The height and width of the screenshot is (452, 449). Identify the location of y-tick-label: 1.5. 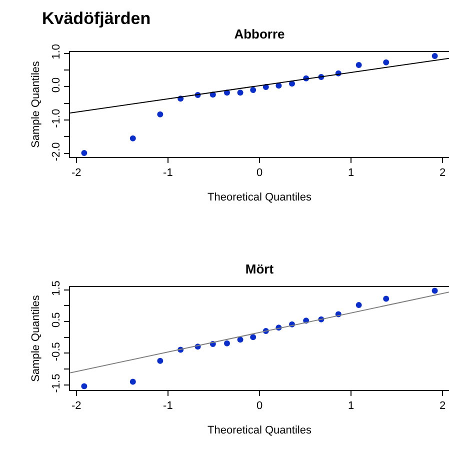
(56, 288).